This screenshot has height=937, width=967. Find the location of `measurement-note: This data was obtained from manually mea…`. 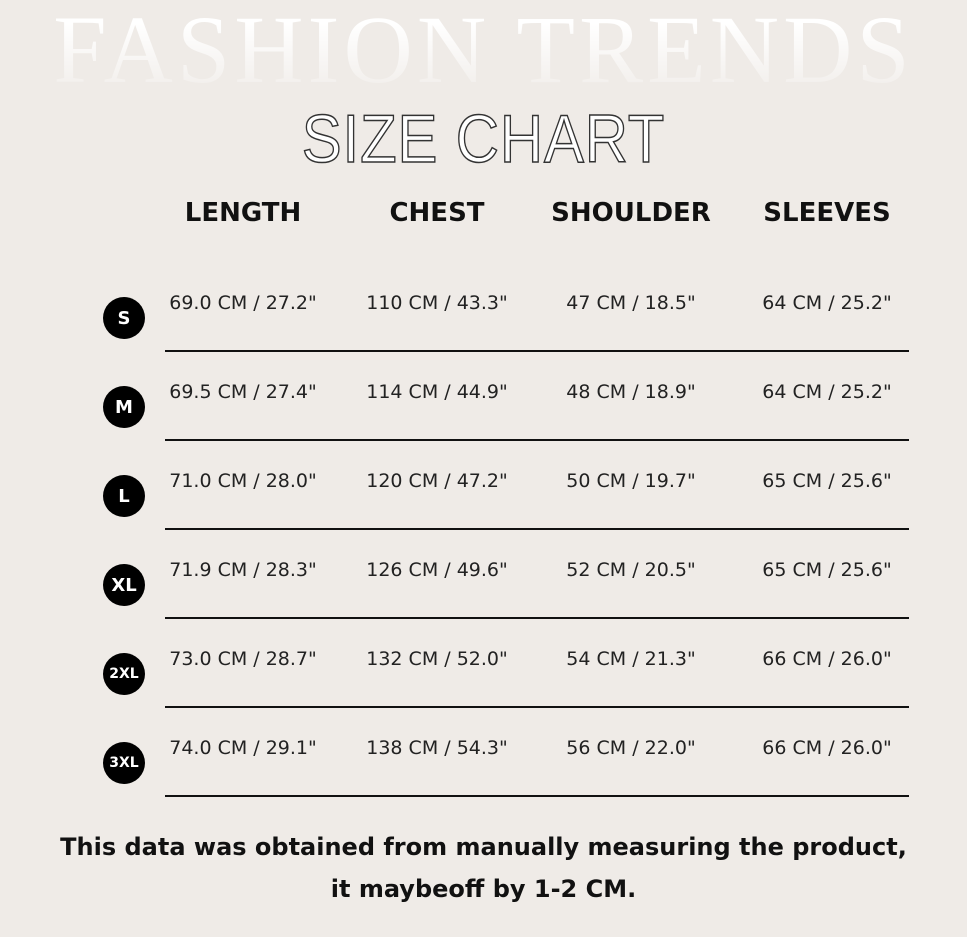

measurement-note: This data was obtained from manually mea… is located at coordinates (483, 868).